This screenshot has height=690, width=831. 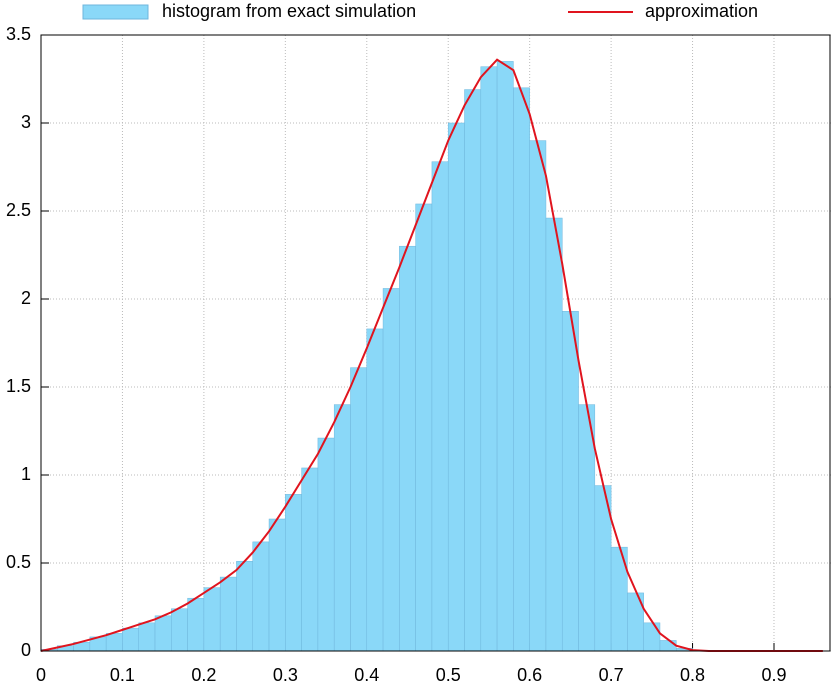 What do you see at coordinates (18, 386) in the screenshot?
I see `y-tick-label: 1.5` at bounding box center [18, 386].